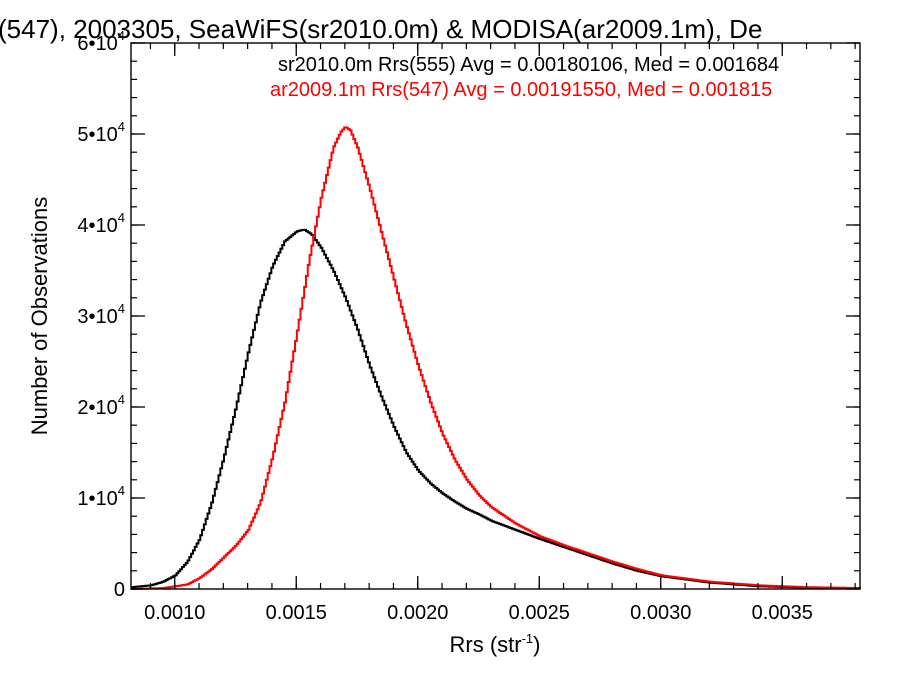 The width and height of the screenshot is (900, 675). What do you see at coordinates (528, 638) in the screenshot?
I see `x-axis-label-sup: -1` at bounding box center [528, 638].